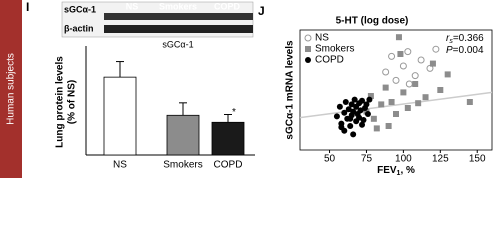 Image resolution: width=500 pixels, height=240 pixels. Describe the element at coordinates (477, 159) in the screenshot. I see `x-tick-label: 150` at that location.